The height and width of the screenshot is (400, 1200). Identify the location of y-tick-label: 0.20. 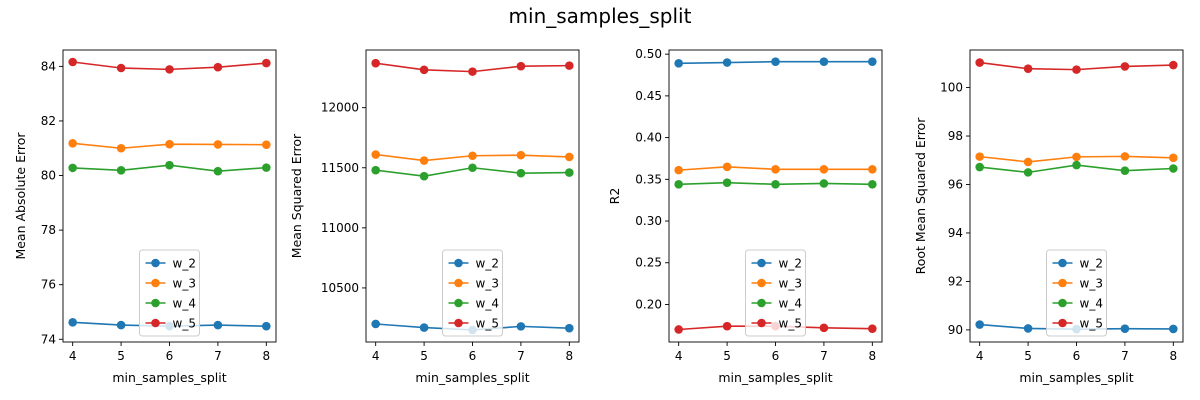
(648, 304).